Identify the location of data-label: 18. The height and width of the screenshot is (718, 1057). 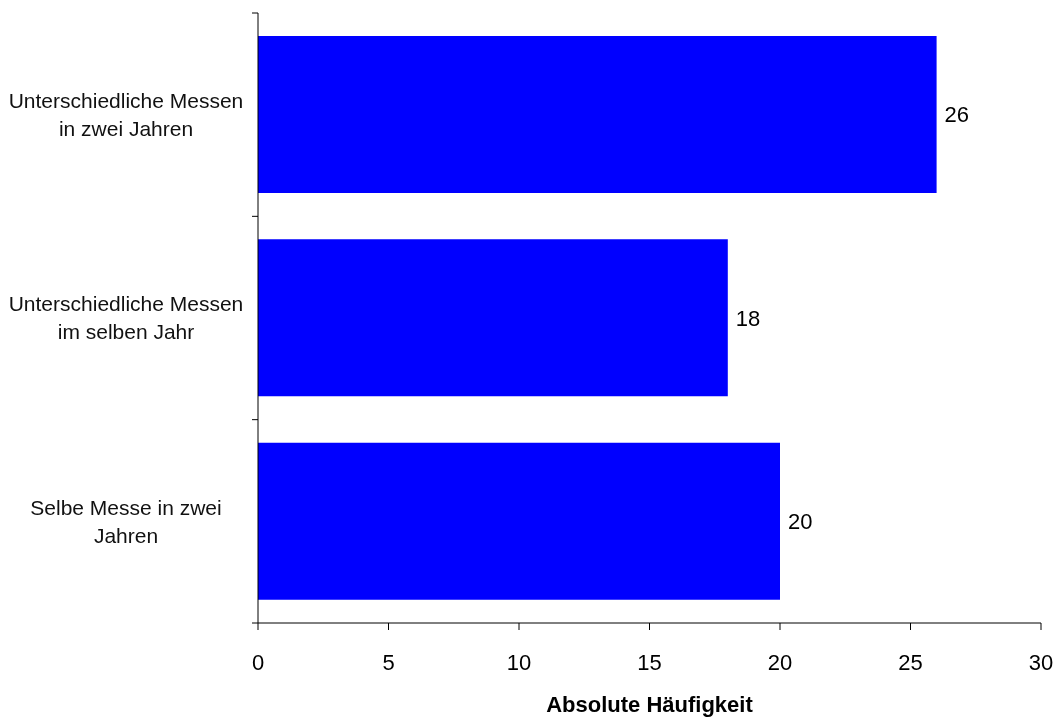
(748, 318).